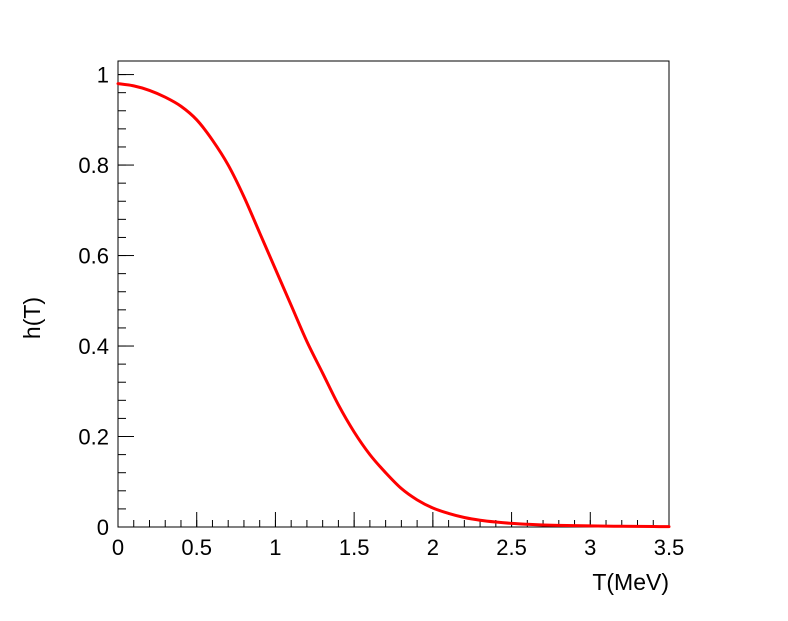 Image resolution: width=788 pixels, height=621 pixels. What do you see at coordinates (103, 75) in the screenshot?
I see `y-tick-label: 1` at bounding box center [103, 75].